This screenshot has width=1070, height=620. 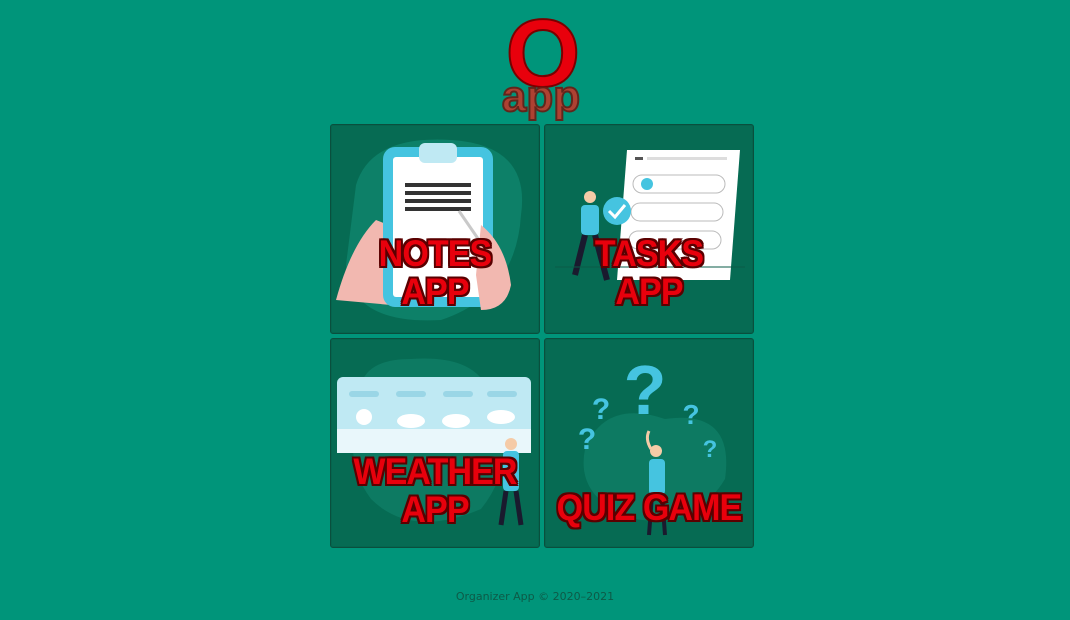 I want to click on footer-text: Organizer App © 2020–2021, so click(x=535, y=596).